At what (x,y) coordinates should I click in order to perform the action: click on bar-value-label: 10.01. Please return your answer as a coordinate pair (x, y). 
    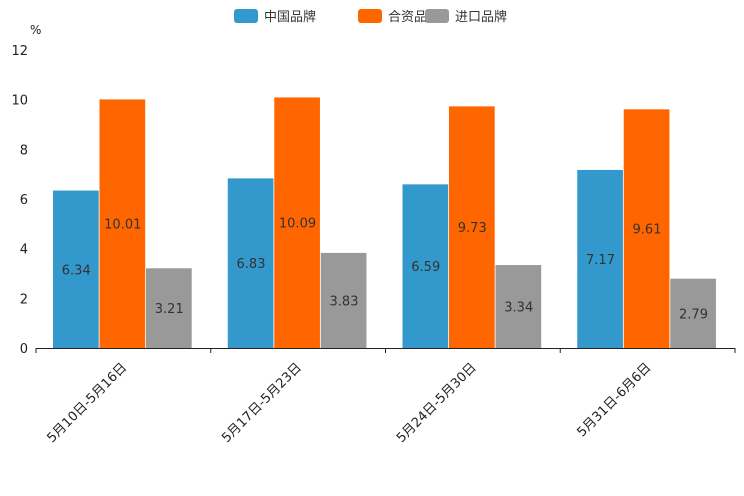
    Looking at the image, I should click on (122, 225).